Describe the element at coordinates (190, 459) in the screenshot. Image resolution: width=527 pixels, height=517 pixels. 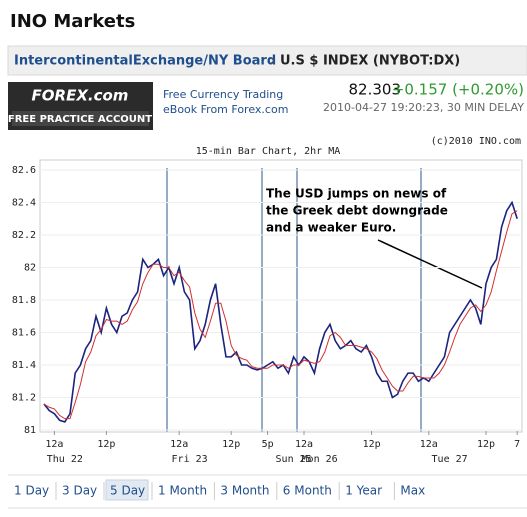
I see `day-label: Fri 23` at that location.